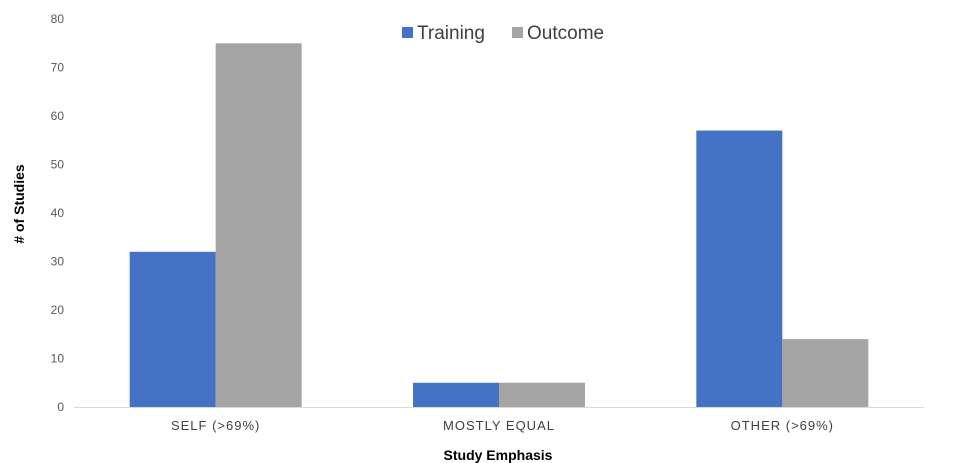 The height and width of the screenshot is (463, 962). I want to click on y-axis-ticks: 0 10 20 30 40 50 60 70 80, so click(58, 213).